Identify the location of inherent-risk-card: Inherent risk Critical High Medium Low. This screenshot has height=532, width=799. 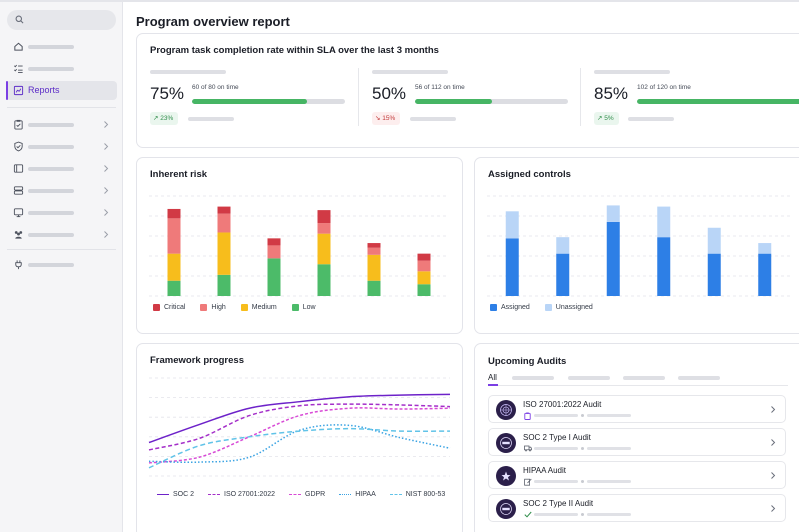
(299, 245).